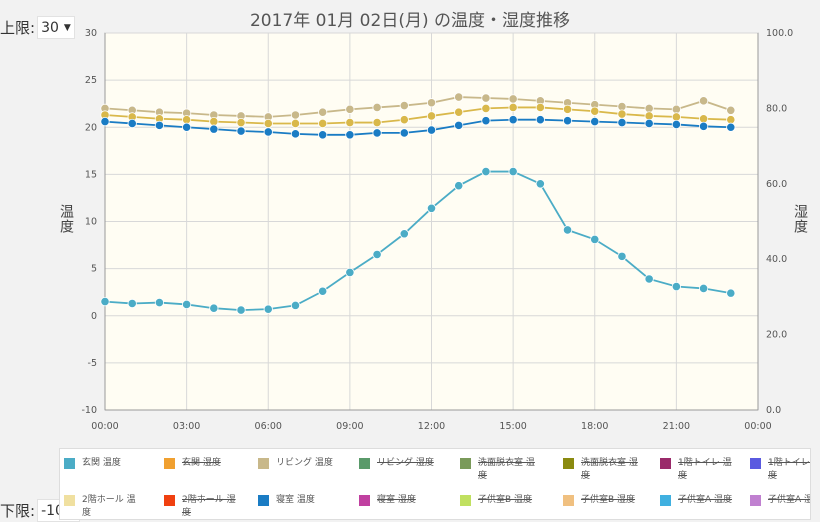  Describe the element at coordinates (396, 500) in the screenshot. I see `legend-label: 寝室 湿度` at that location.